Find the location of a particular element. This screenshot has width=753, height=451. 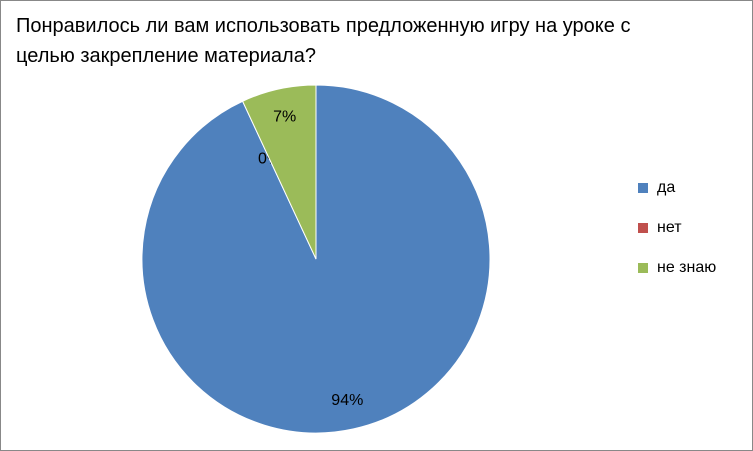

pie-slice is located at coordinates (279, 172).